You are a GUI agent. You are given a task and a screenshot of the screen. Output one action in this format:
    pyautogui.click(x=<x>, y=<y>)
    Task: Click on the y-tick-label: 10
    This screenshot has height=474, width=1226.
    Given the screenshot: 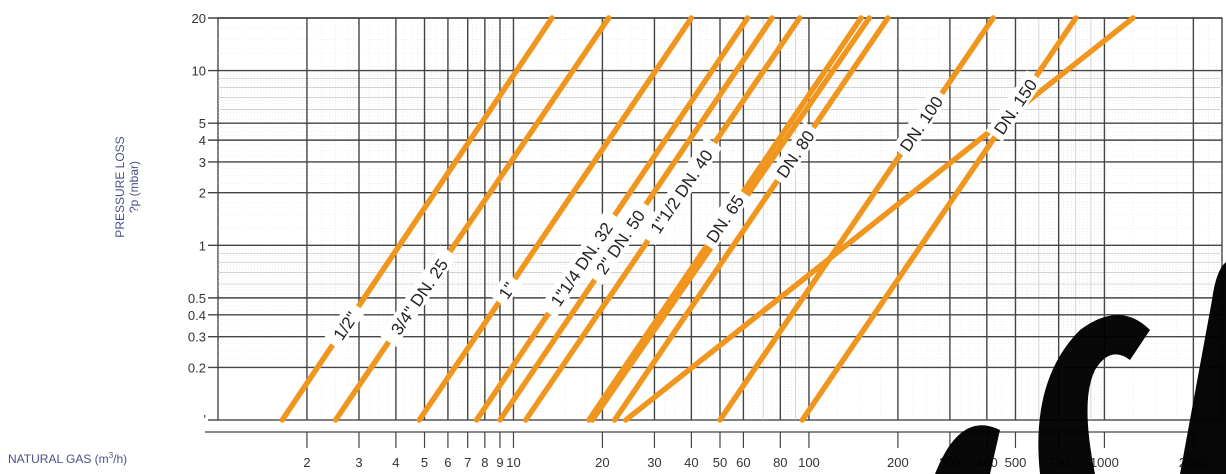 What is the action you would take?
    pyautogui.click(x=199, y=71)
    